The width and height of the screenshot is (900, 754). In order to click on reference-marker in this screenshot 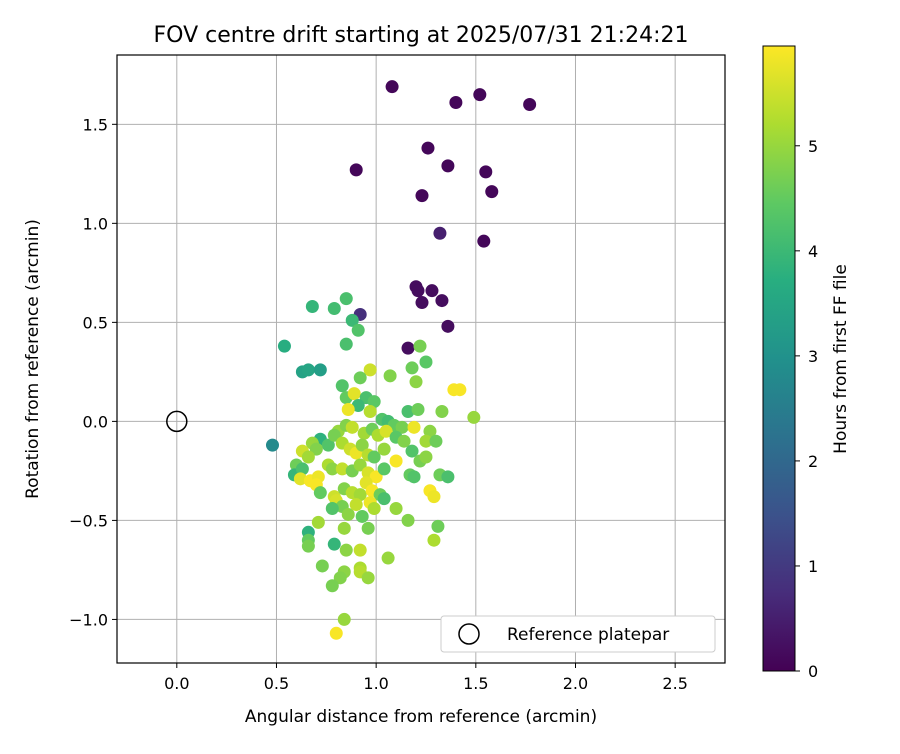, I will do `click(177, 421)`.